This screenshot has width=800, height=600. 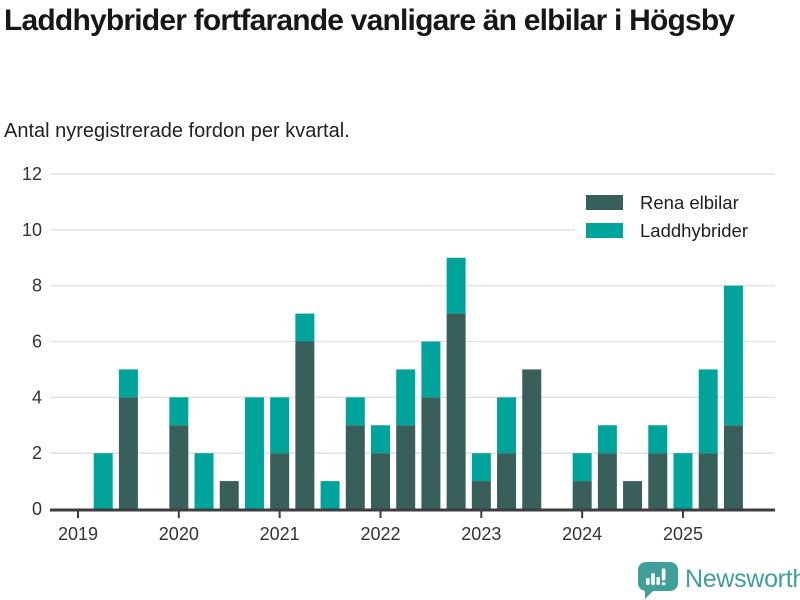 I want to click on x-tick-label: 2019, so click(x=78, y=534).